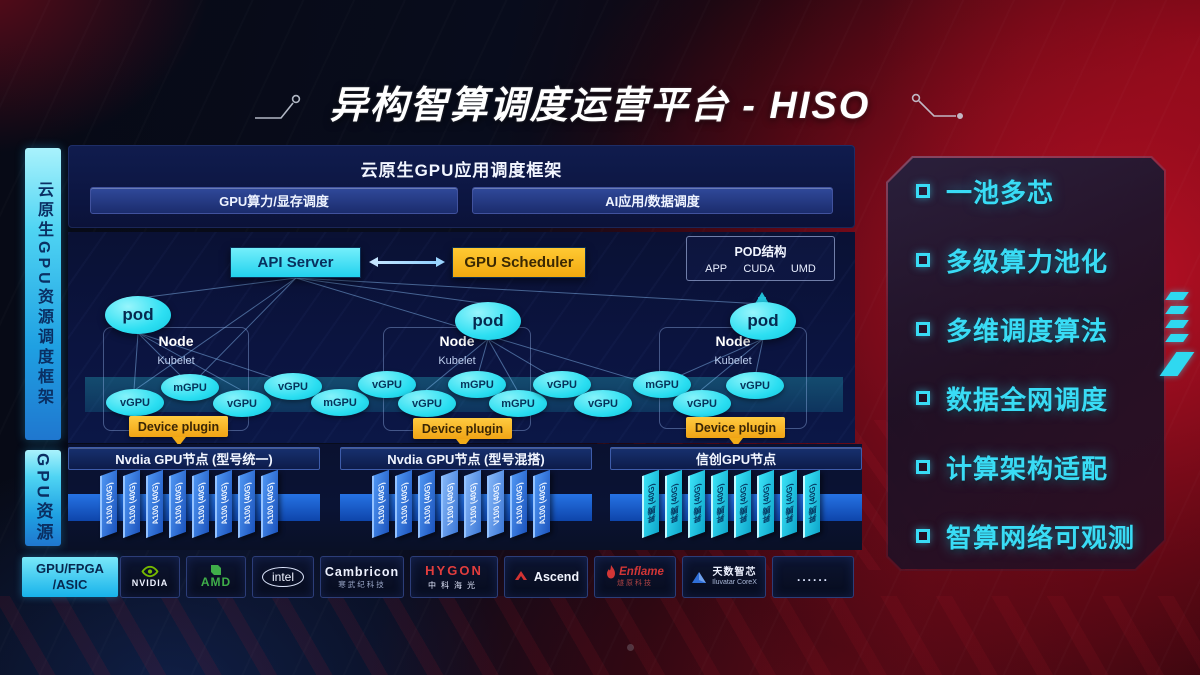 The height and width of the screenshot is (675, 1200). I want to click on feature-label: 一池多芯, so click(1000, 192).